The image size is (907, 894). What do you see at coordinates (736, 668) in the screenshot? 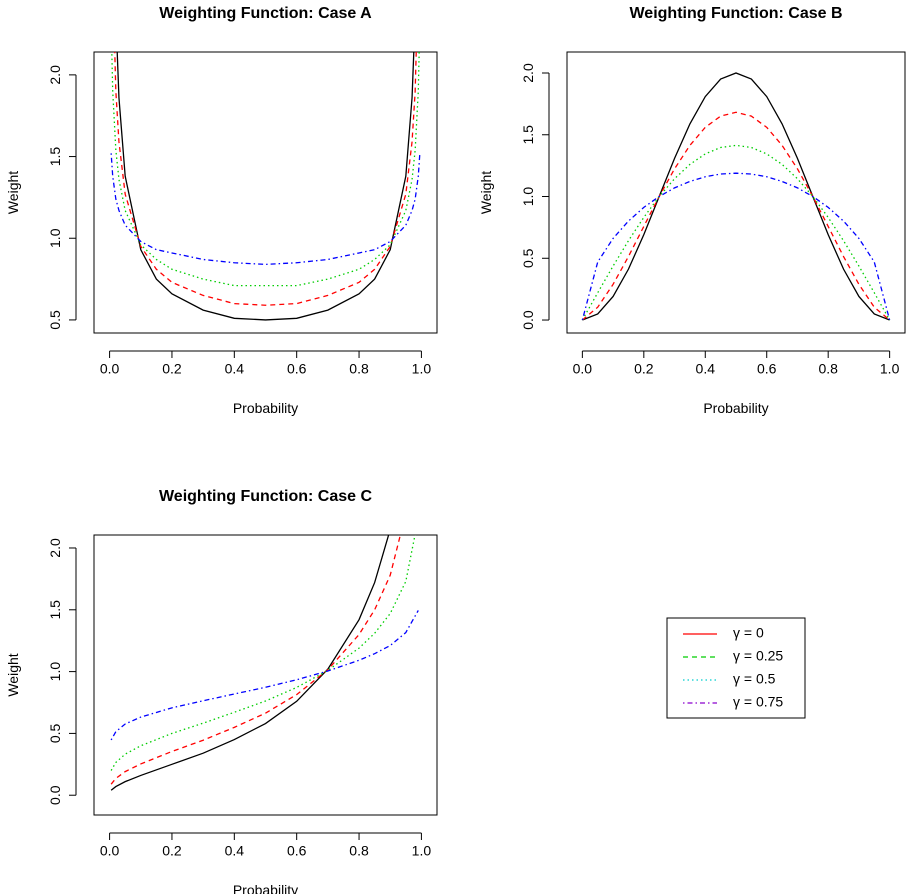
I see `legend-box` at bounding box center [736, 668].